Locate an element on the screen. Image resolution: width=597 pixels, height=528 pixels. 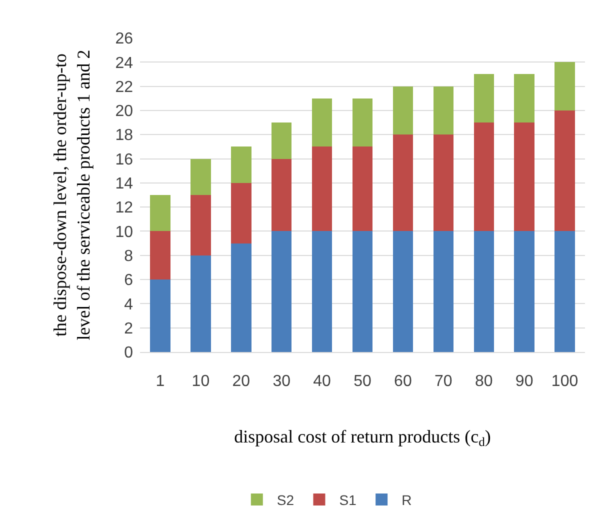
y-tick-label: 0 is located at coordinates (129, 353).